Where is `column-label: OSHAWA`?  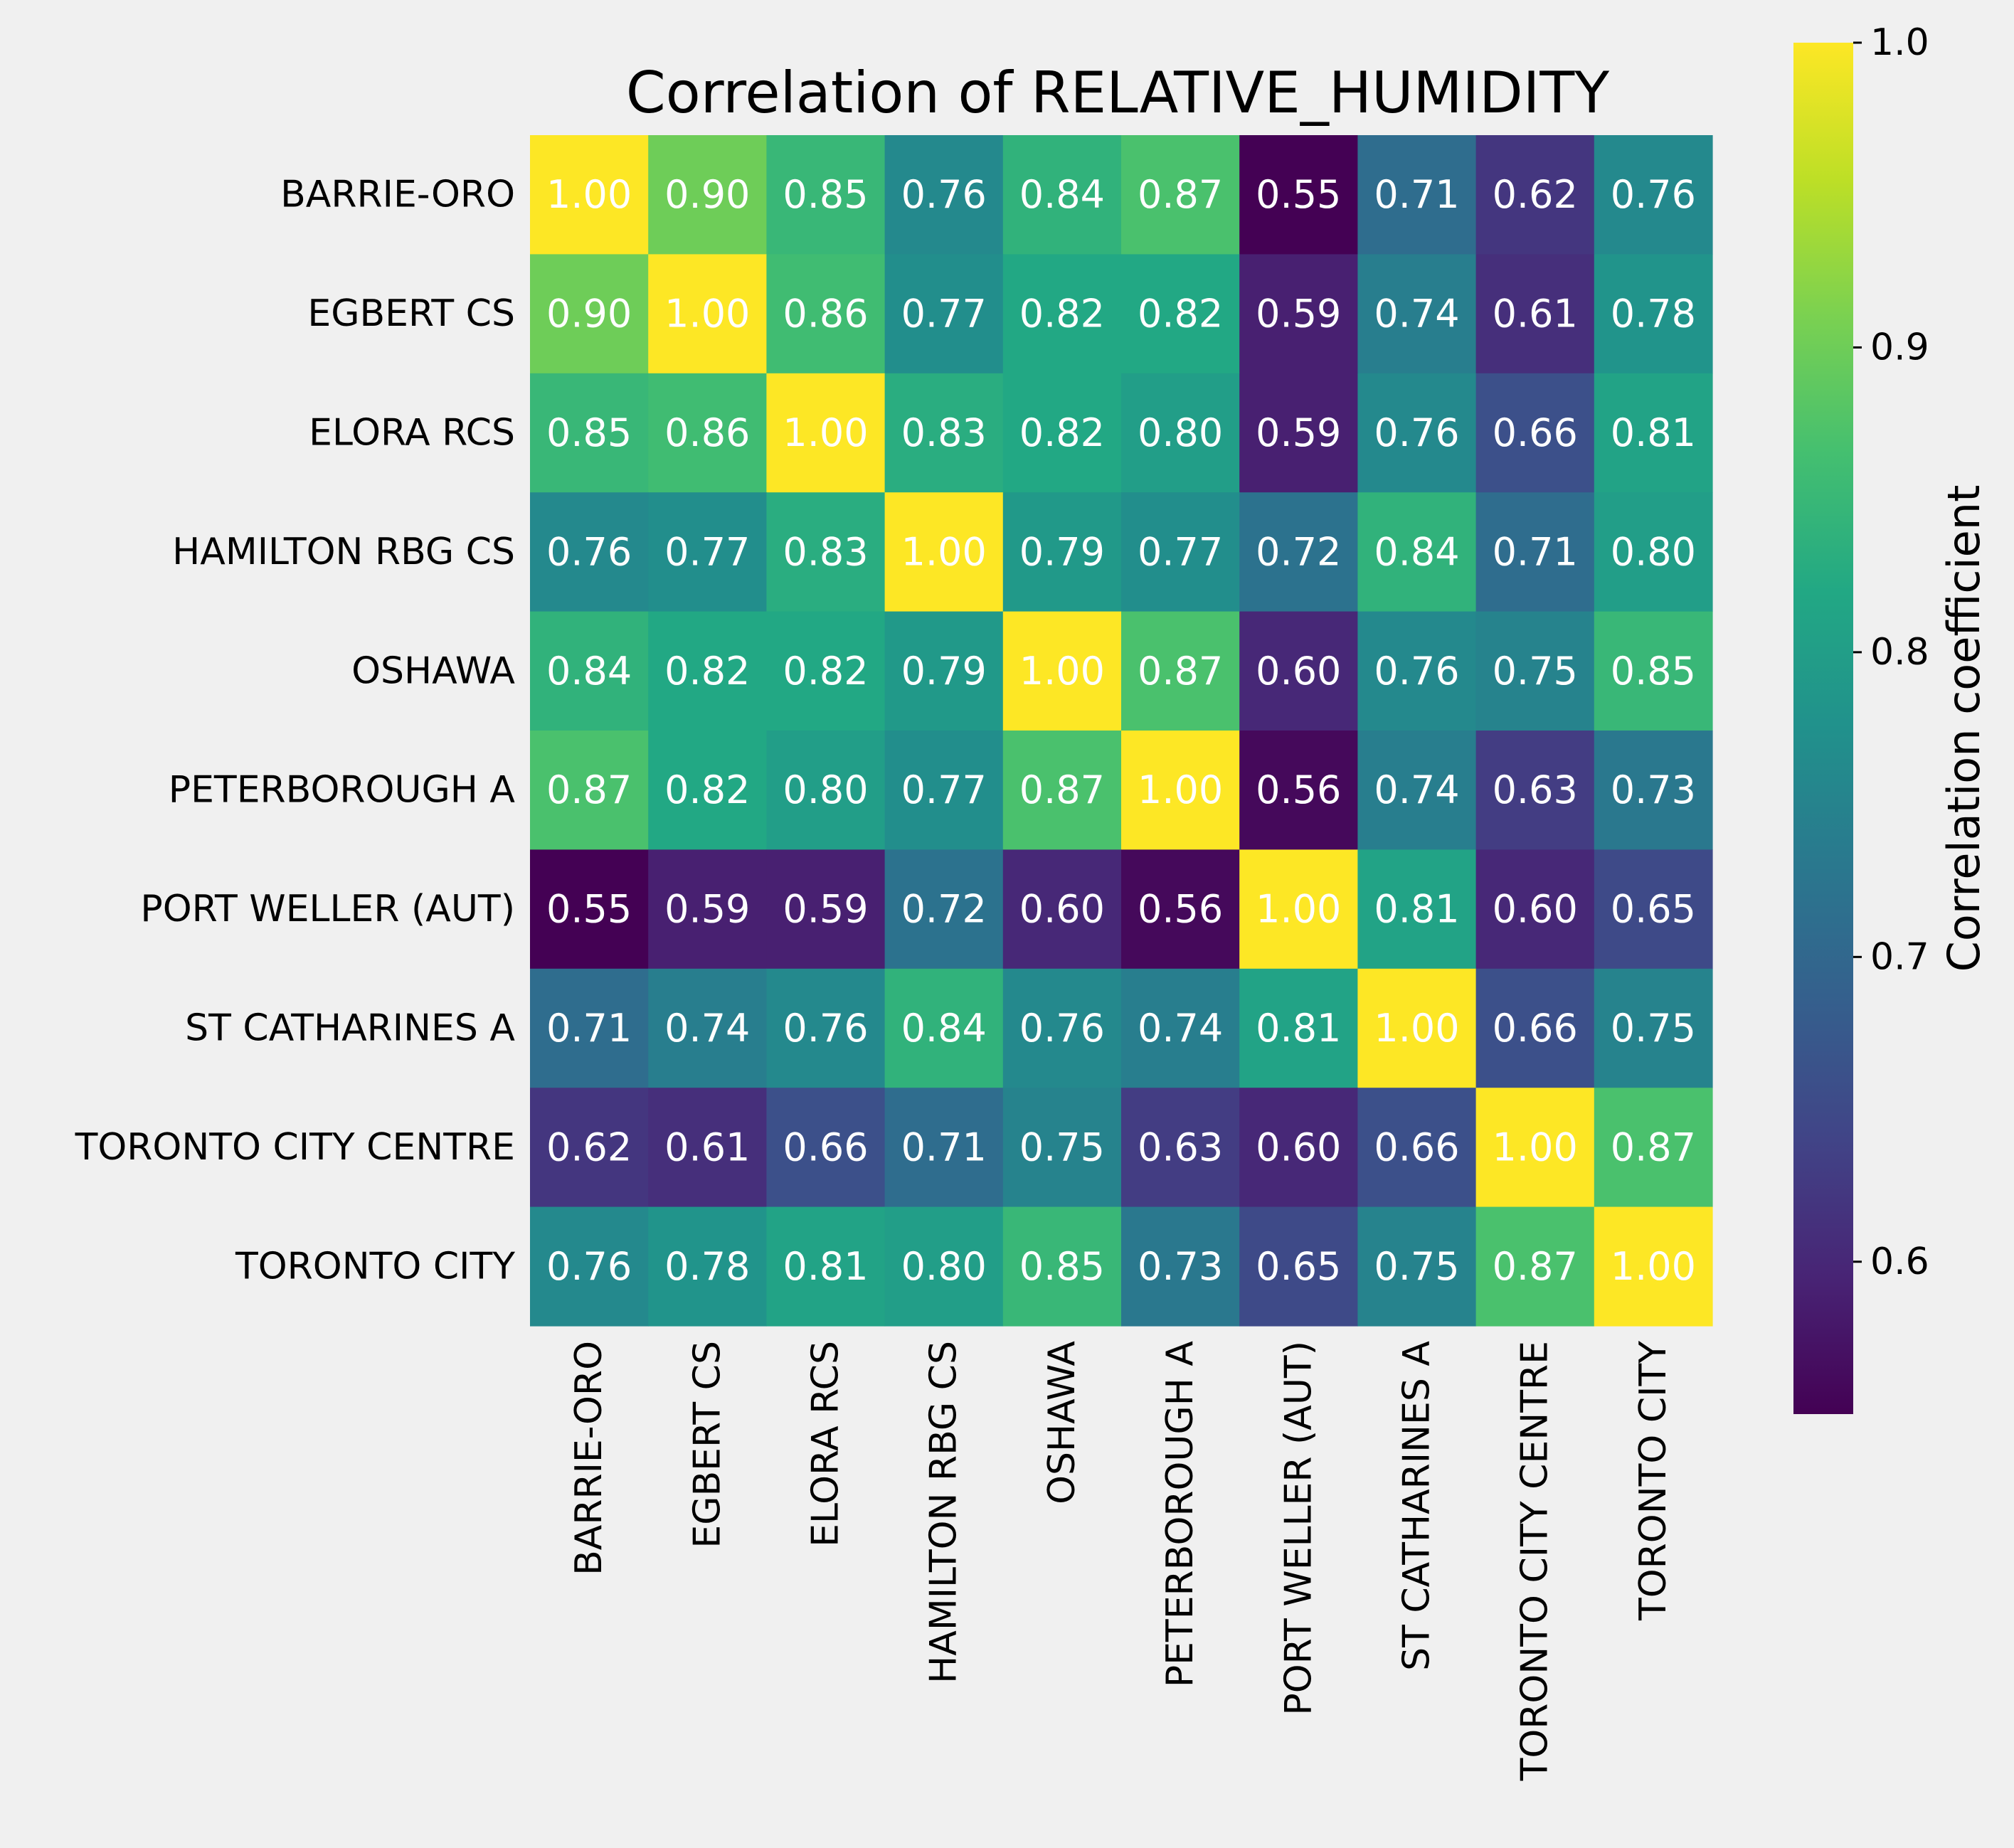 column-label: OSHAWA is located at coordinates (1062, 1422).